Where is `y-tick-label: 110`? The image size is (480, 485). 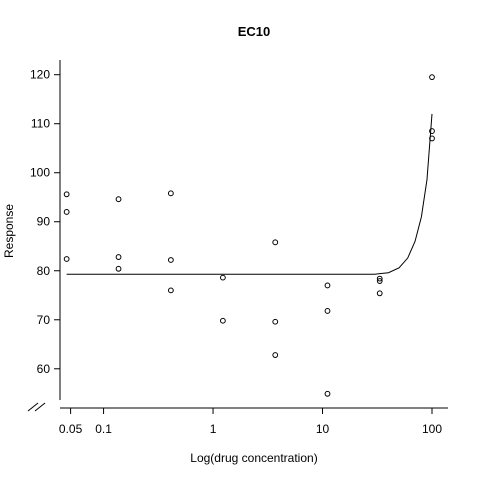
y-tick-label: 110 is located at coordinates (40, 124).